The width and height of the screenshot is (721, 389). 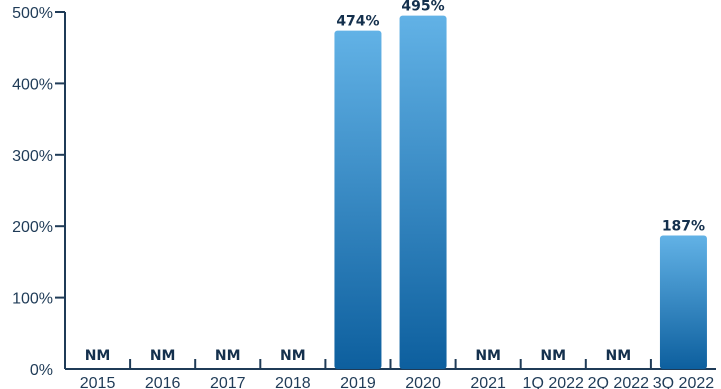 What do you see at coordinates (41, 370) in the screenshot?
I see `y-tick-label: 0%` at bounding box center [41, 370].